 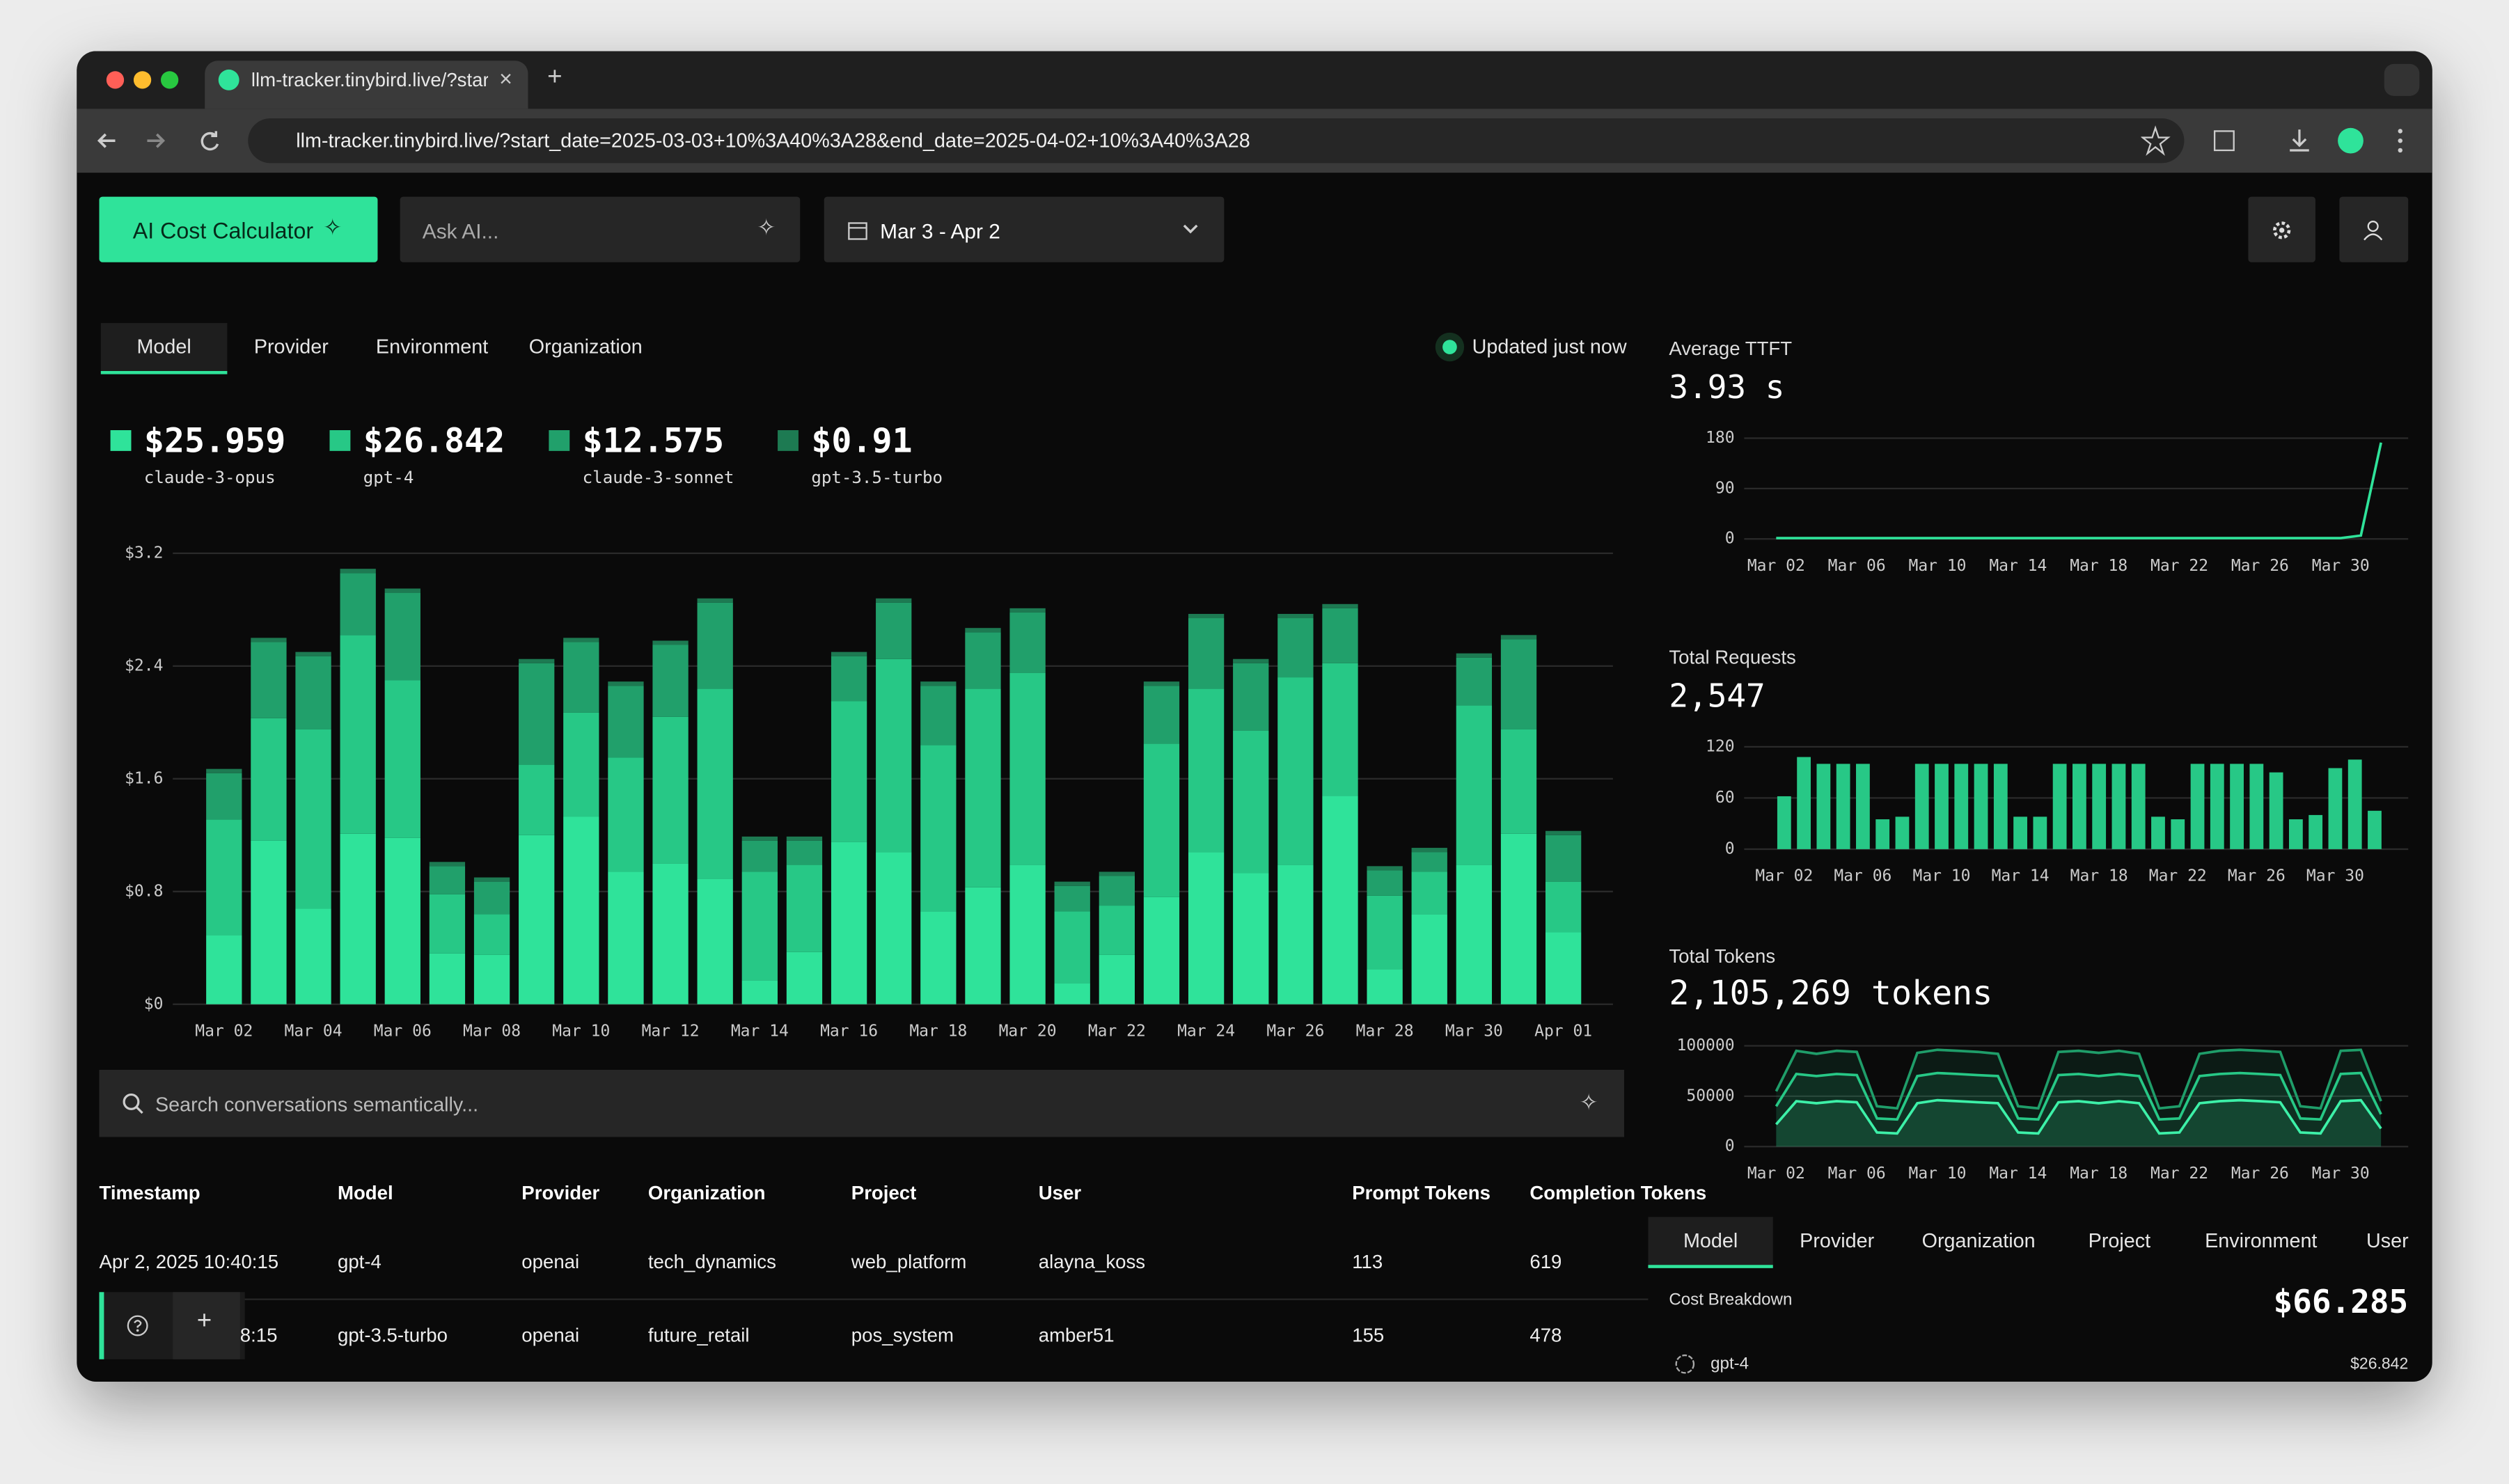 What do you see at coordinates (204, 1322) in the screenshot?
I see `plus-icon: +` at bounding box center [204, 1322].